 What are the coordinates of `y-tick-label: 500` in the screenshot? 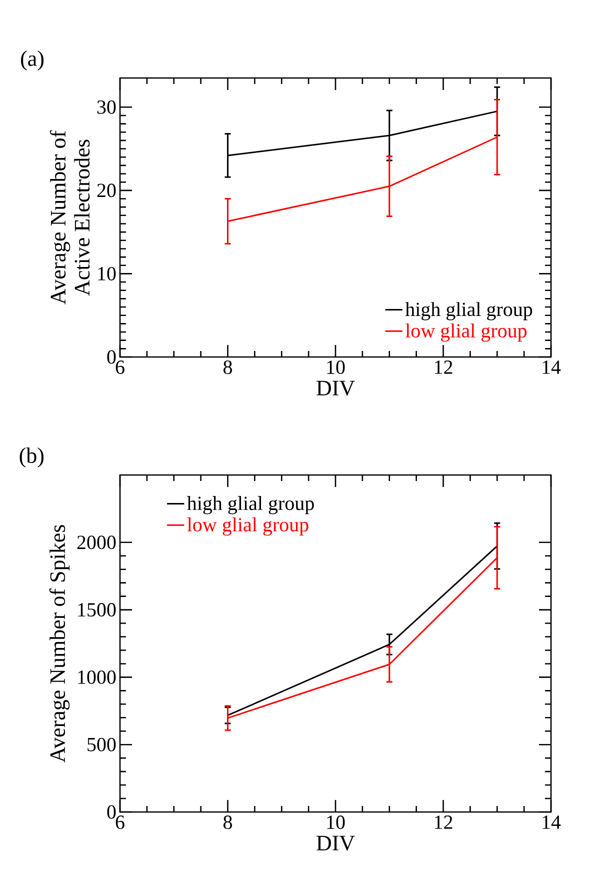 It's located at (102, 745).